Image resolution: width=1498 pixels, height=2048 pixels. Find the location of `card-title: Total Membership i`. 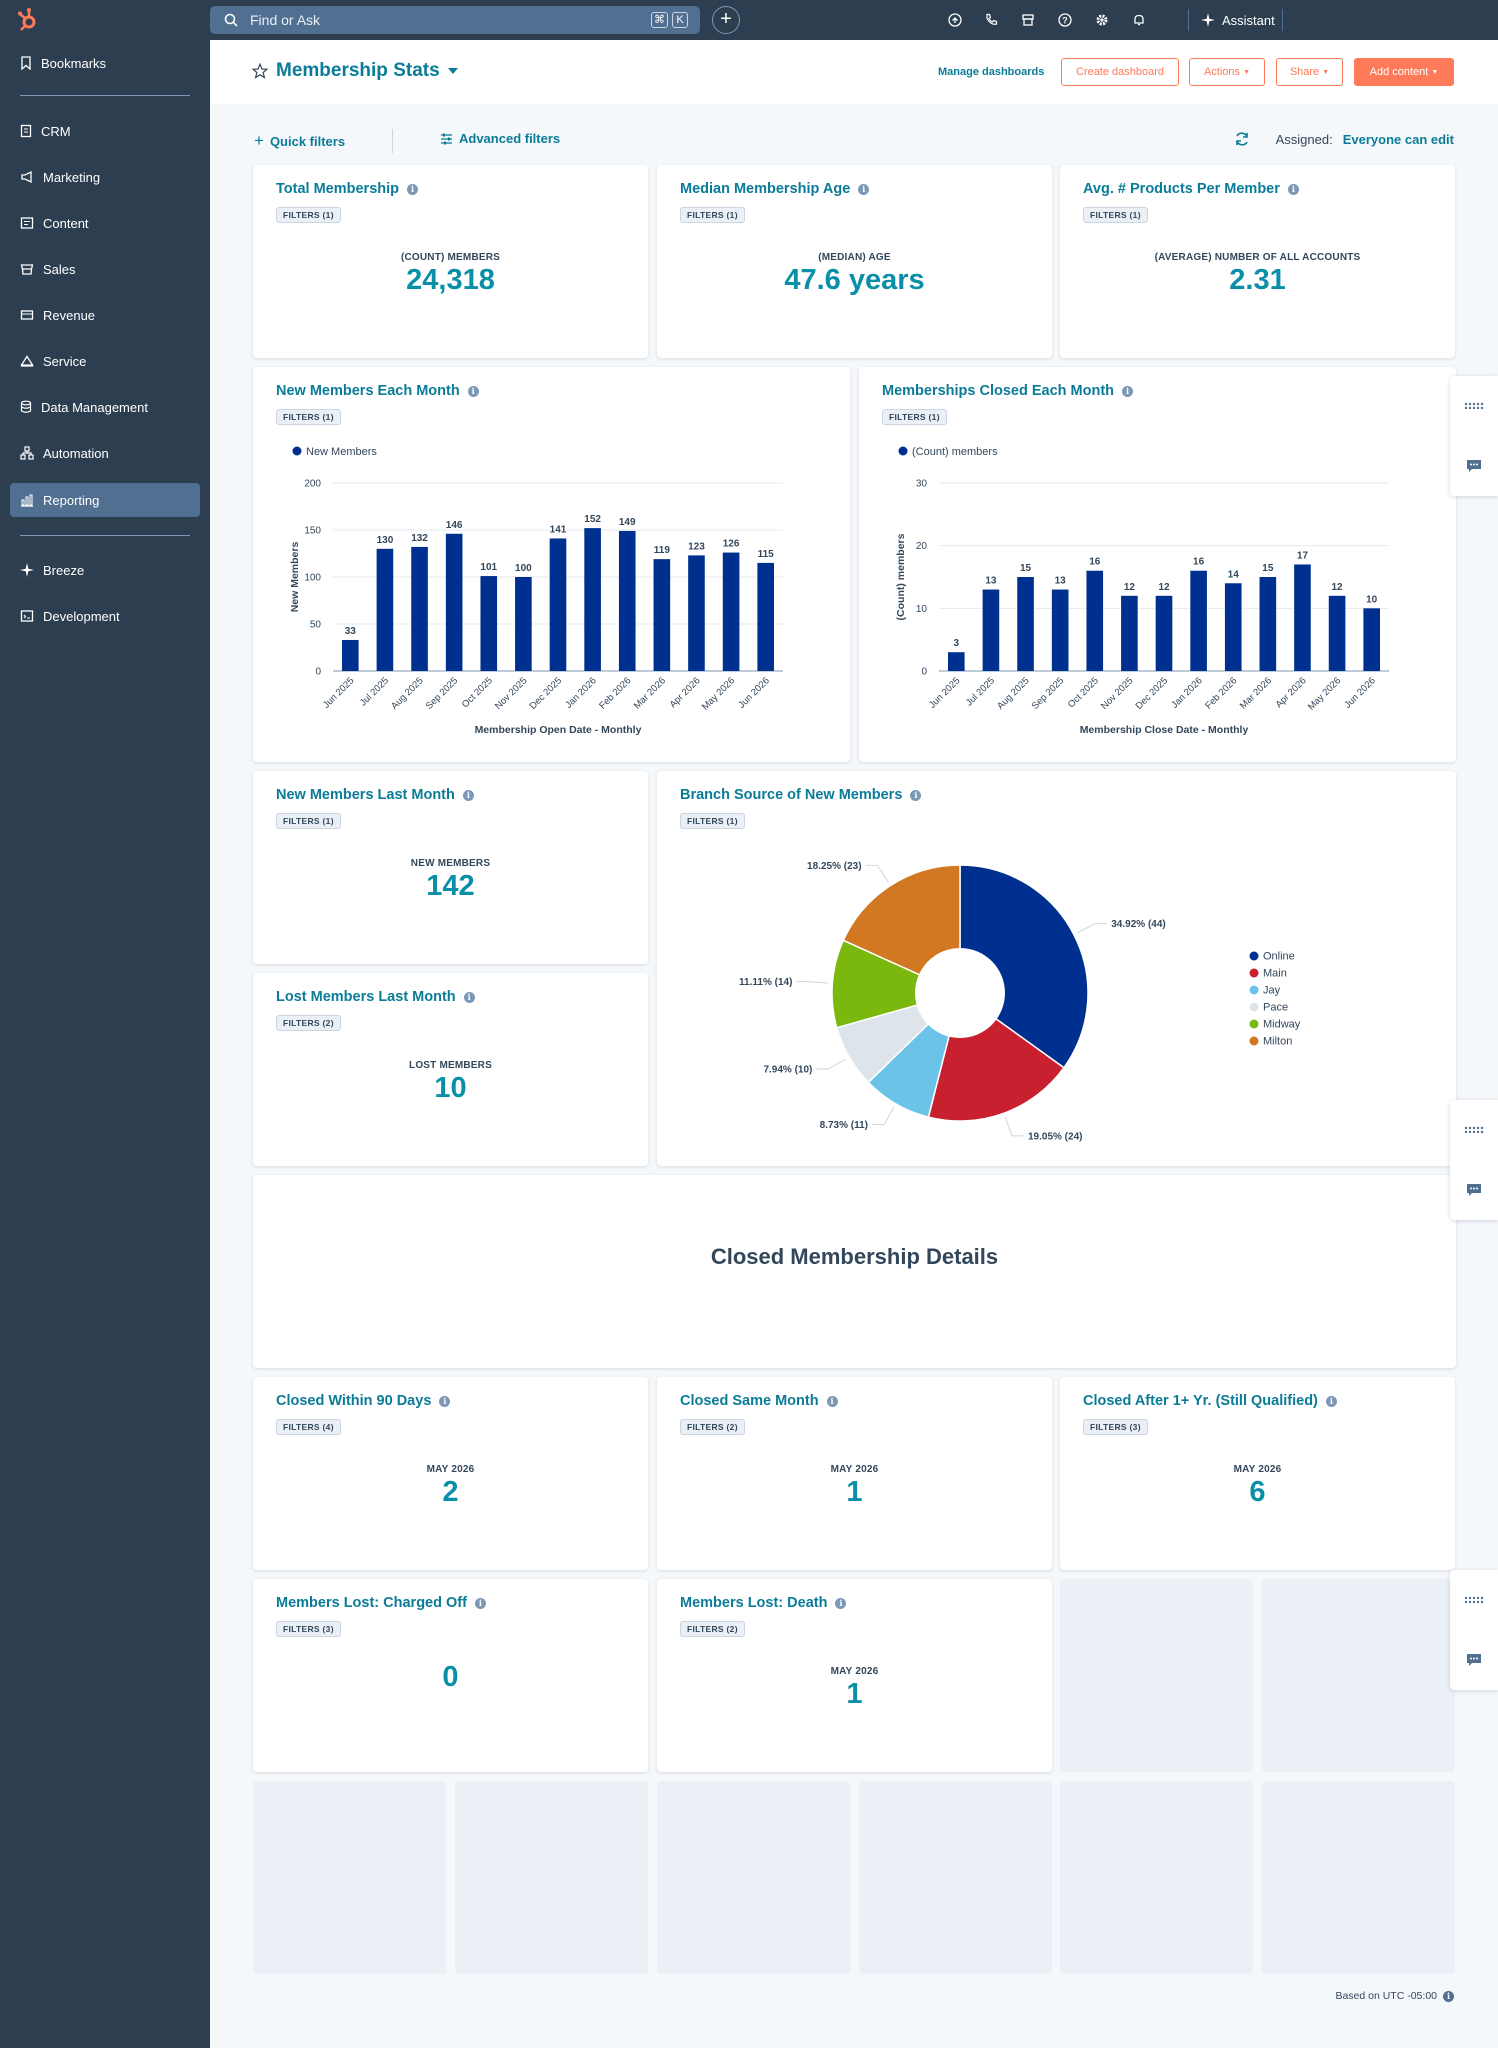

card-title: Total Membership i is located at coordinates (347, 189).